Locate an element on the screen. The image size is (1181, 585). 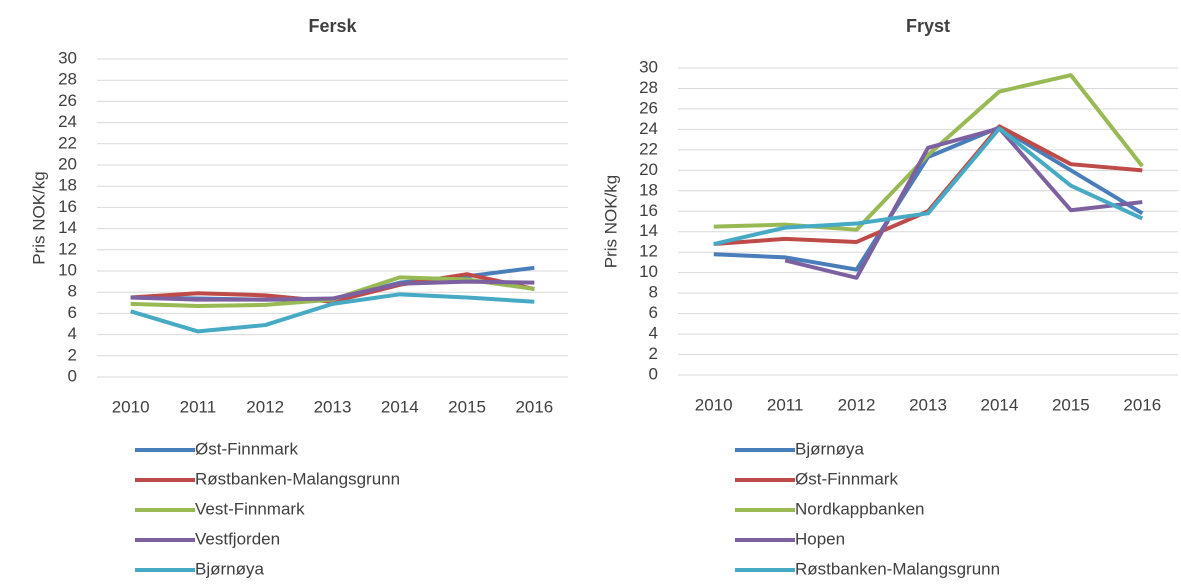
legend-label: Nordkappbanken is located at coordinates (859, 508).